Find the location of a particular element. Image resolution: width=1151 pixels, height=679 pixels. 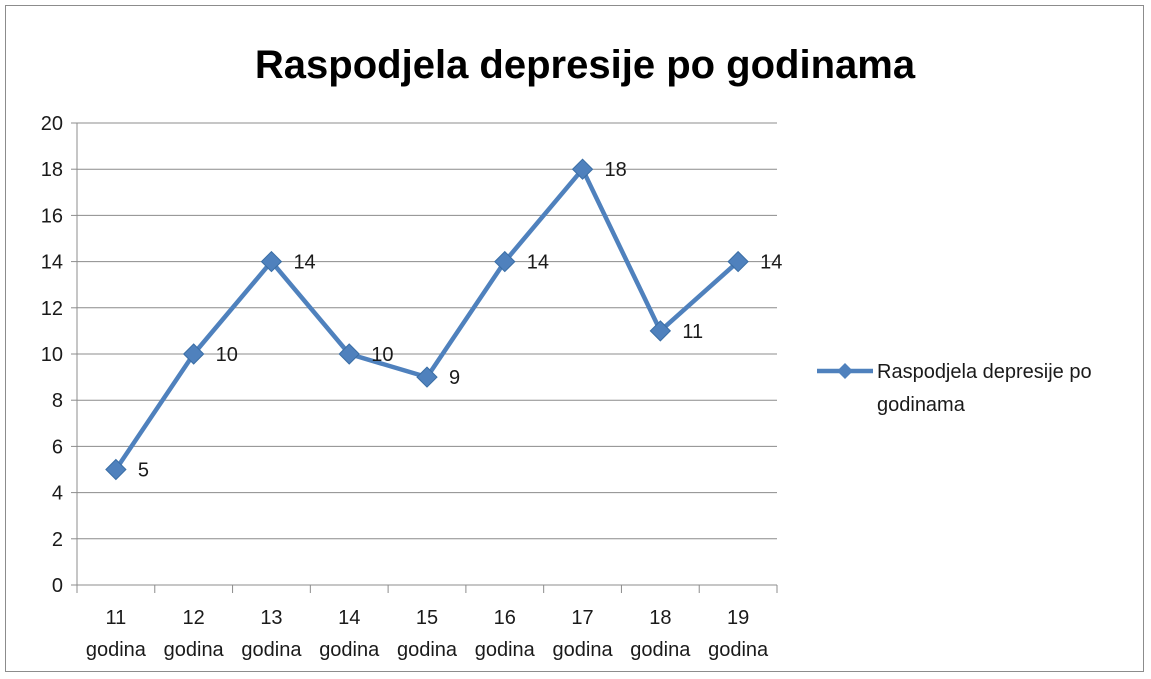

legend-label: godinama is located at coordinates (921, 405).